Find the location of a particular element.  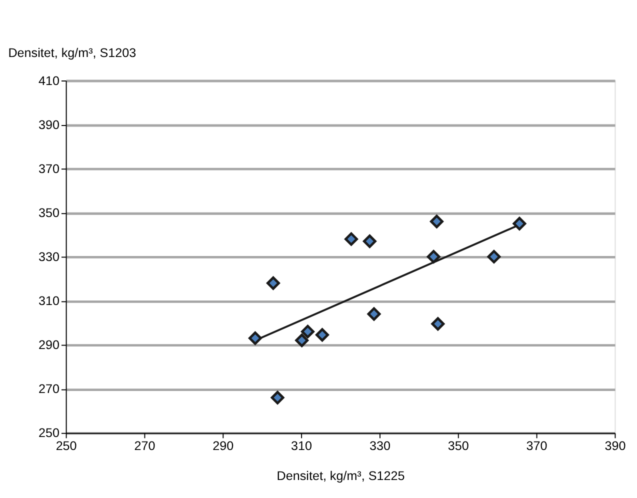

x-tick-label: 370 is located at coordinates (537, 445).